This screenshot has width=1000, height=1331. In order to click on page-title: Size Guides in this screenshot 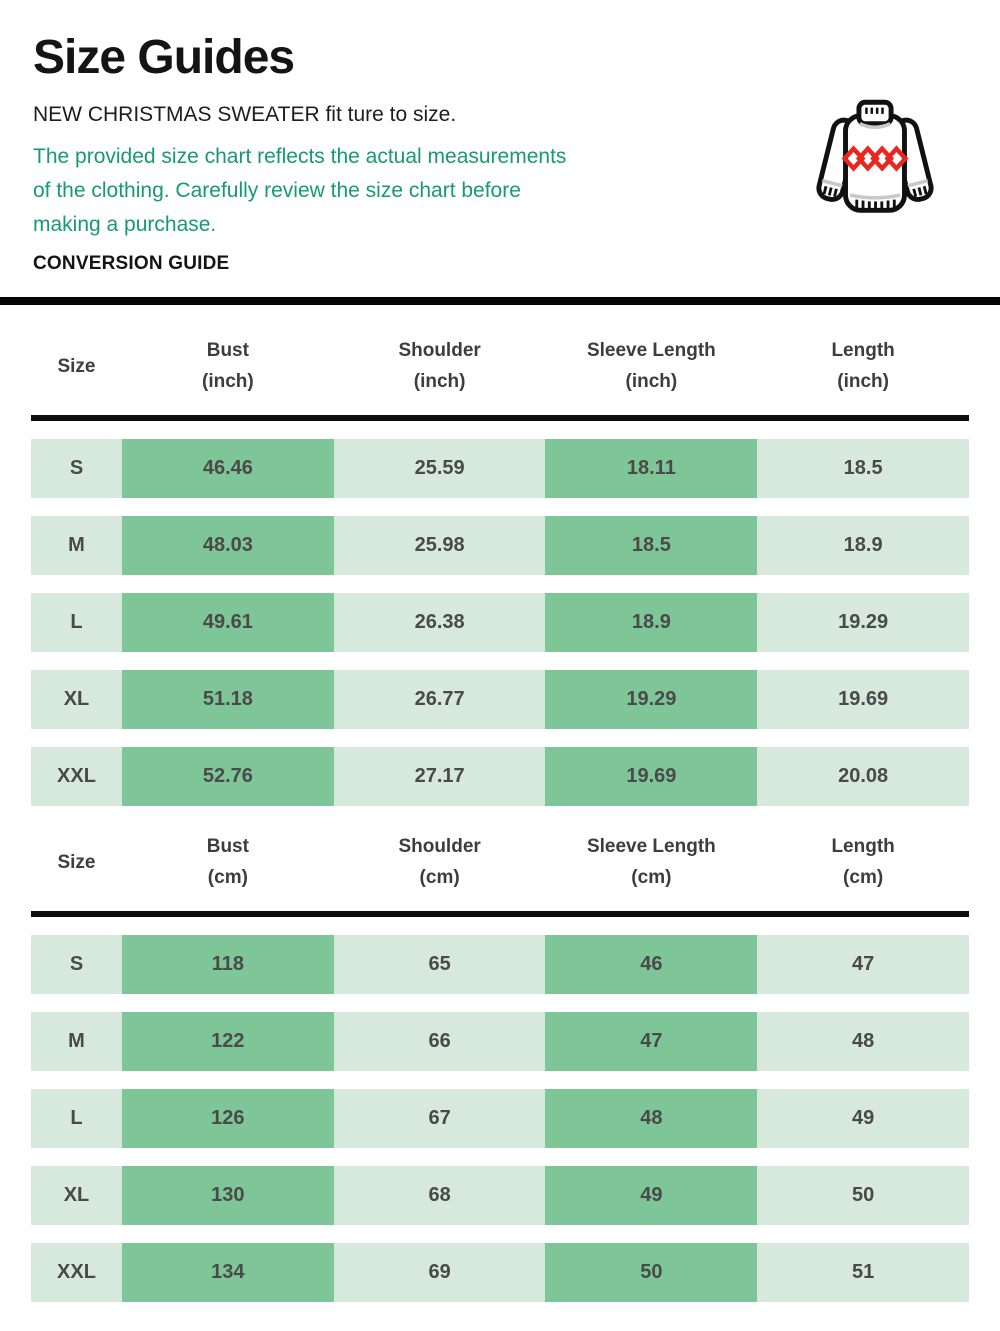, I will do `click(164, 57)`.